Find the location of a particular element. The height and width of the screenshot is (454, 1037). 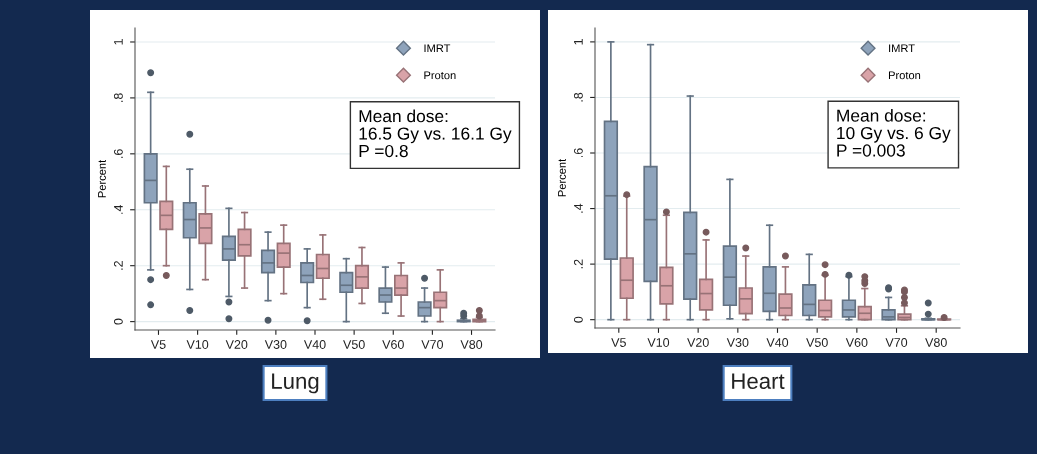

annotation: Mean dose: 16.5 Gy vs. 16.1 Gy P =0.8 is located at coordinates (435, 133).